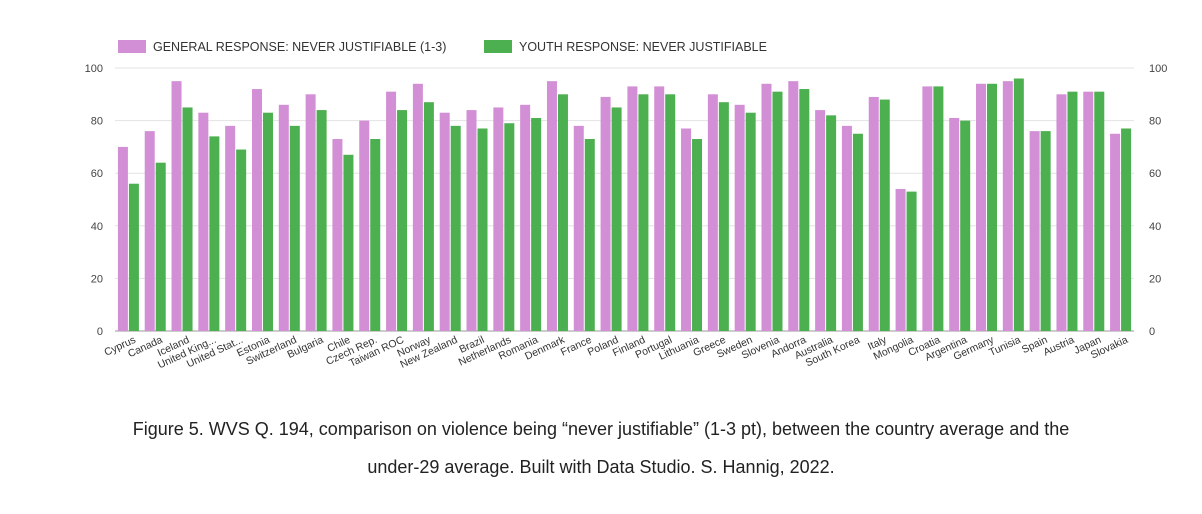 The width and height of the screenshot is (1202, 514). I want to click on y-tick-label: 40, so click(97, 227).